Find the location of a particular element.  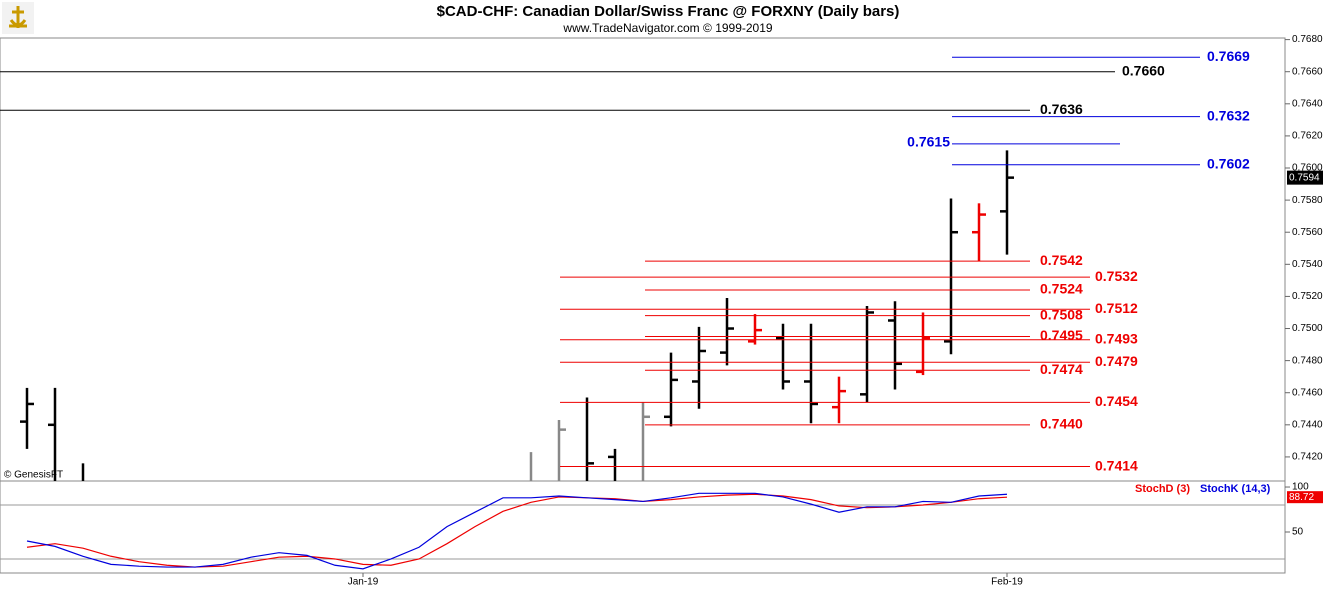

y-tick-label: 0.7480 is located at coordinates (1307, 360).